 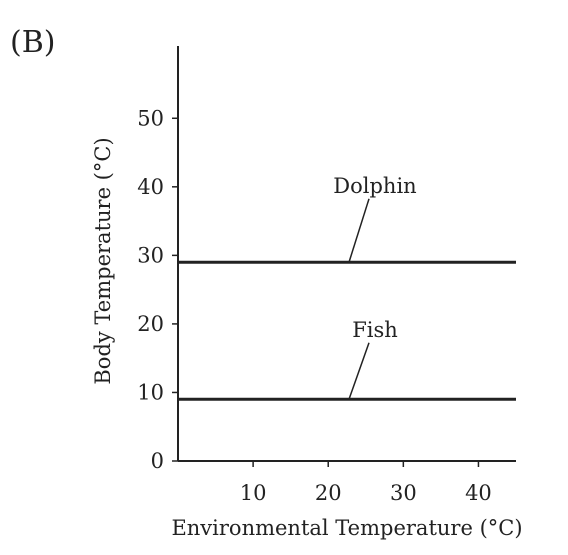 I want to click on y-tick-label: 0, so click(x=157, y=461).